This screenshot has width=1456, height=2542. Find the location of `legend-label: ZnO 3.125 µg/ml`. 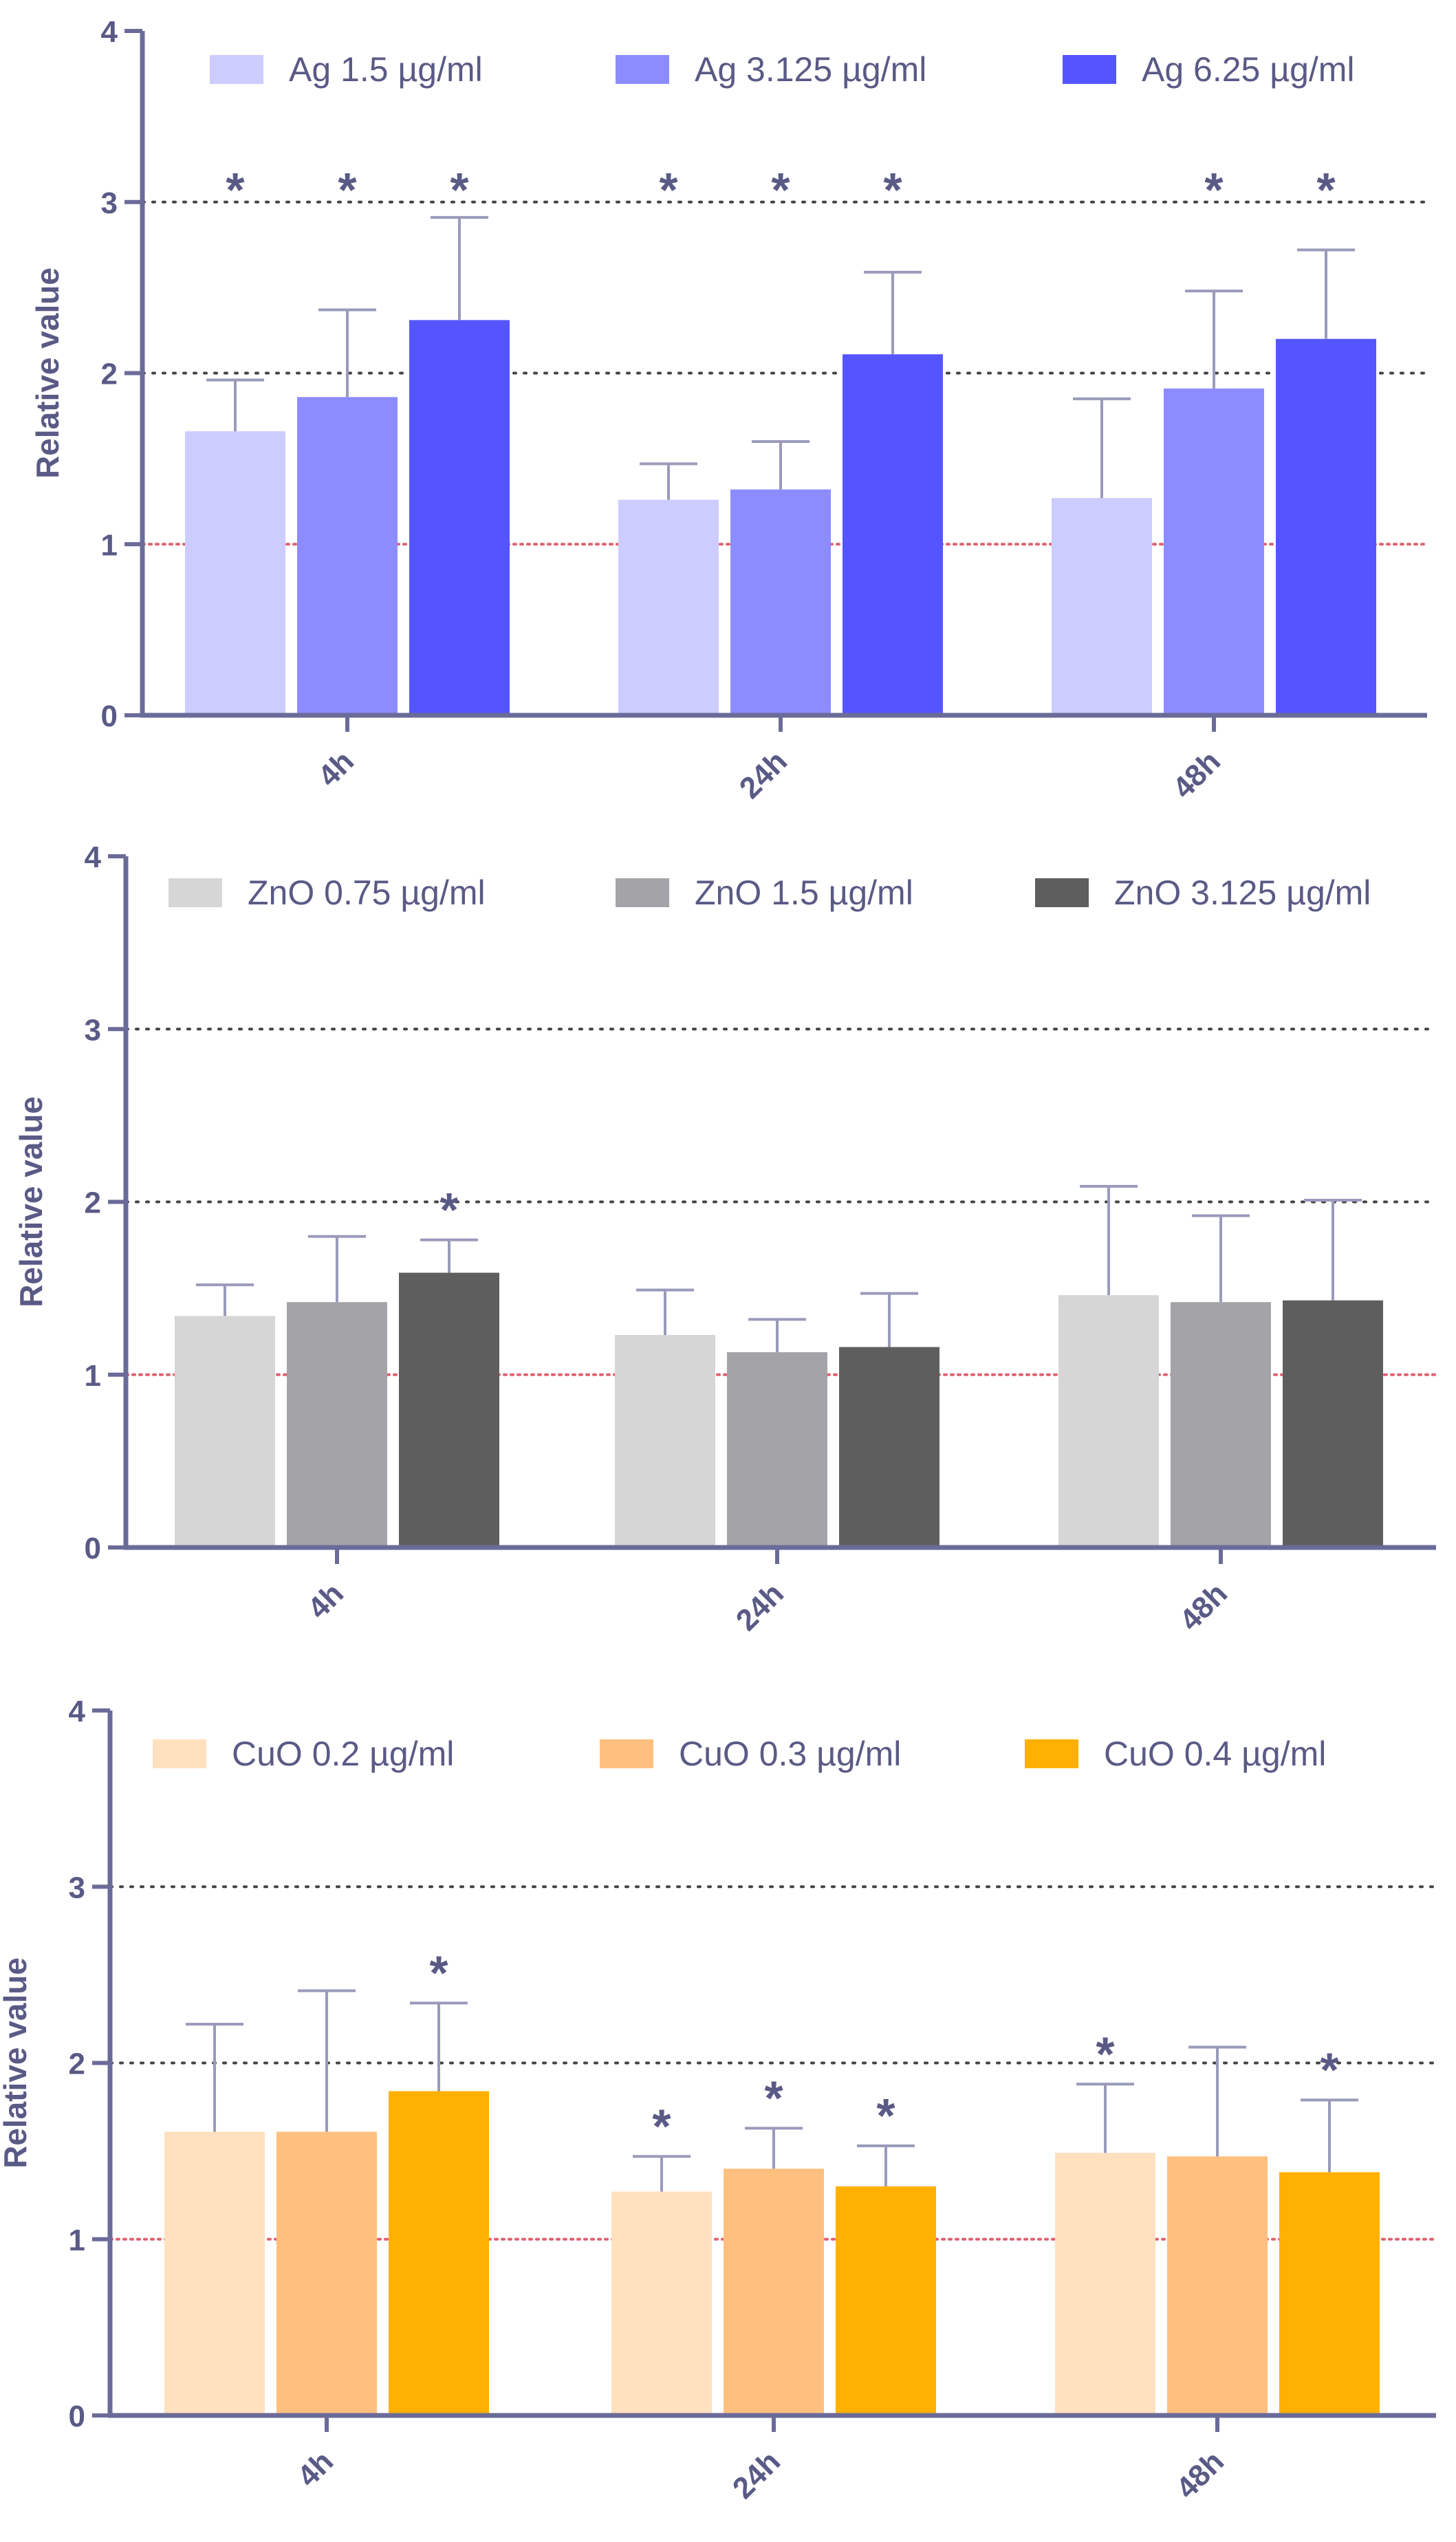

legend-label: ZnO 3.125 µg/ml is located at coordinates (1242, 892).